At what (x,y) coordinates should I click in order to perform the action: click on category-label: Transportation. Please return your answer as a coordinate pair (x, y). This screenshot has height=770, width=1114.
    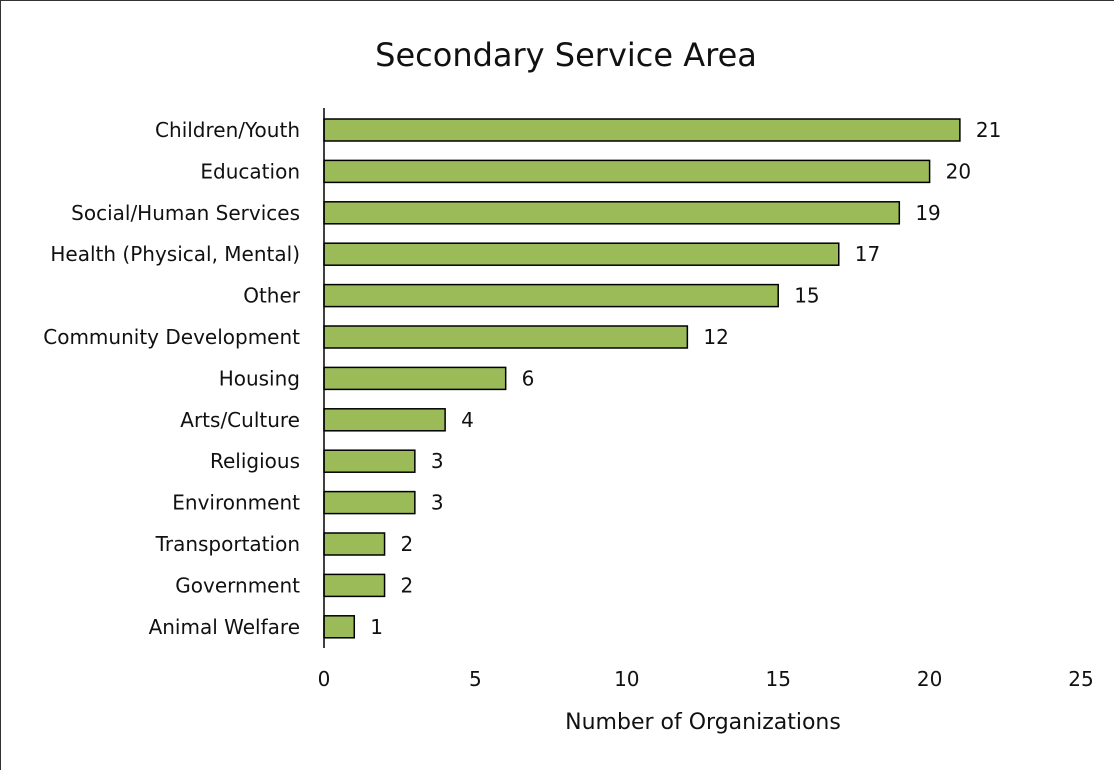
    Looking at the image, I should click on (227, 544).